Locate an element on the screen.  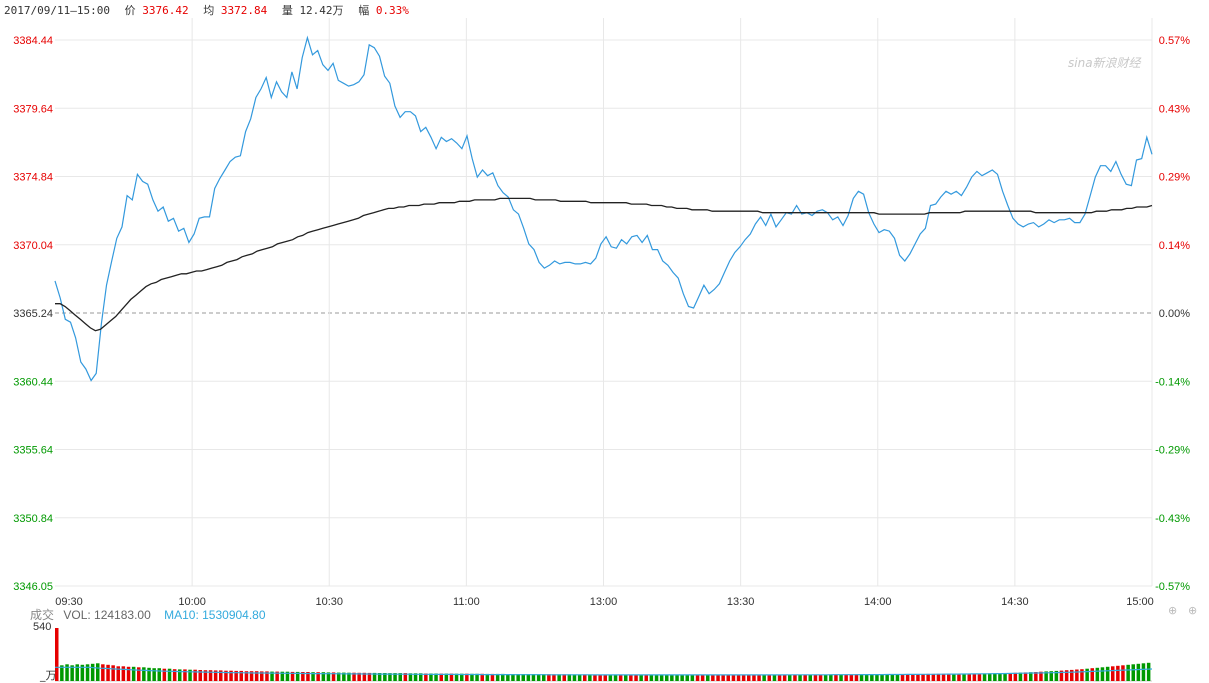
volume-bars is located at coordinates (604, 655).